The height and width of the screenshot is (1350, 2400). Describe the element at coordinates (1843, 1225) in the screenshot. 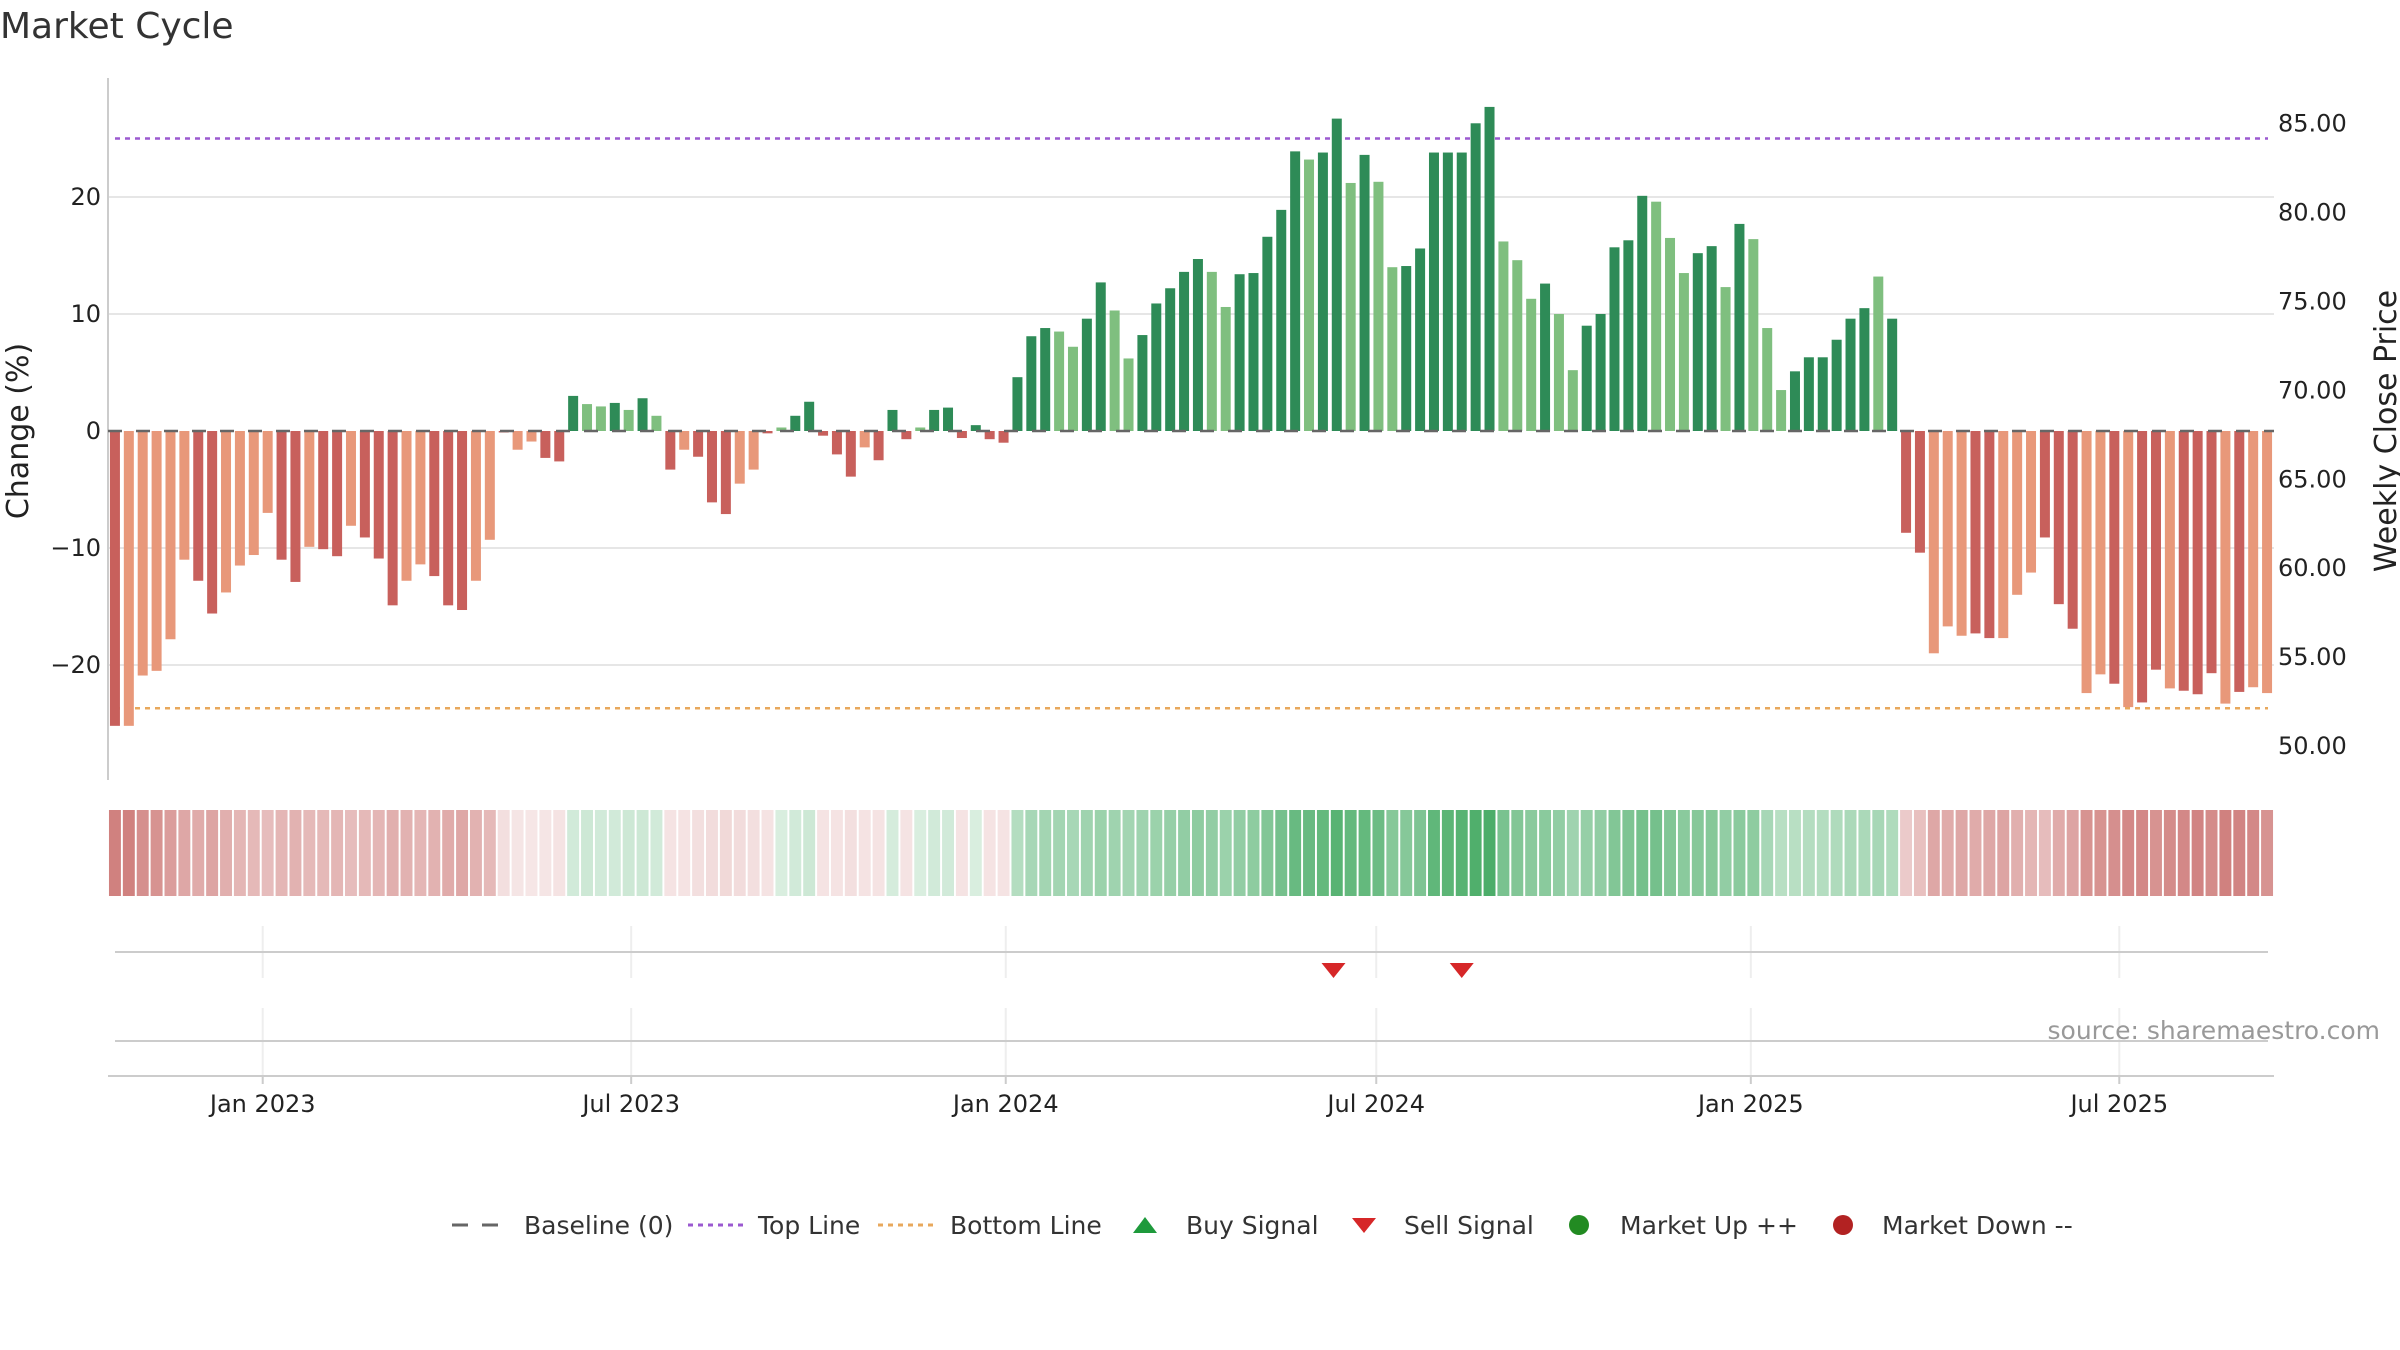

I see `legend-market-down-icon` at that location.